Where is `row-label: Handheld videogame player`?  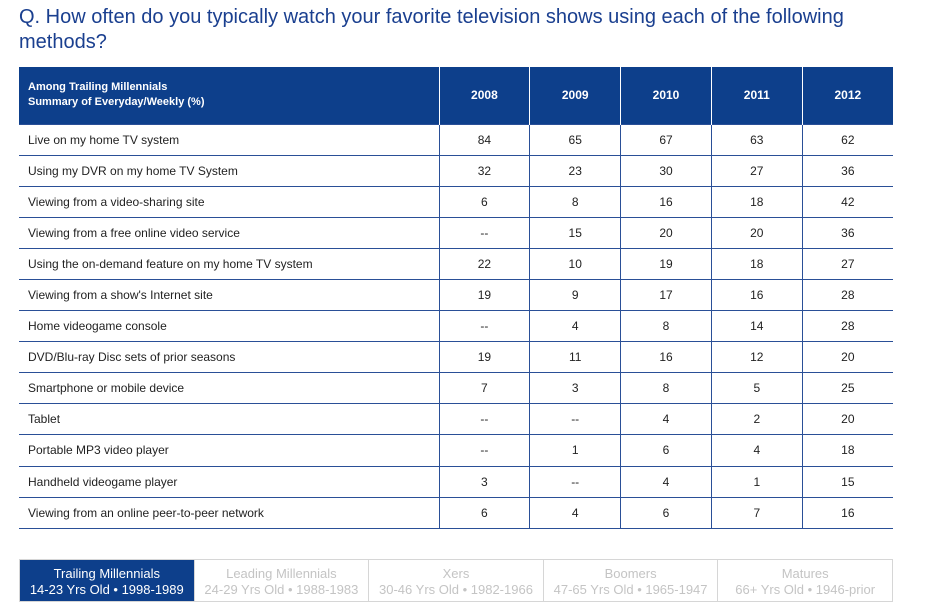
row-label: Handheld videogame player is located at coordinates (229, 482).